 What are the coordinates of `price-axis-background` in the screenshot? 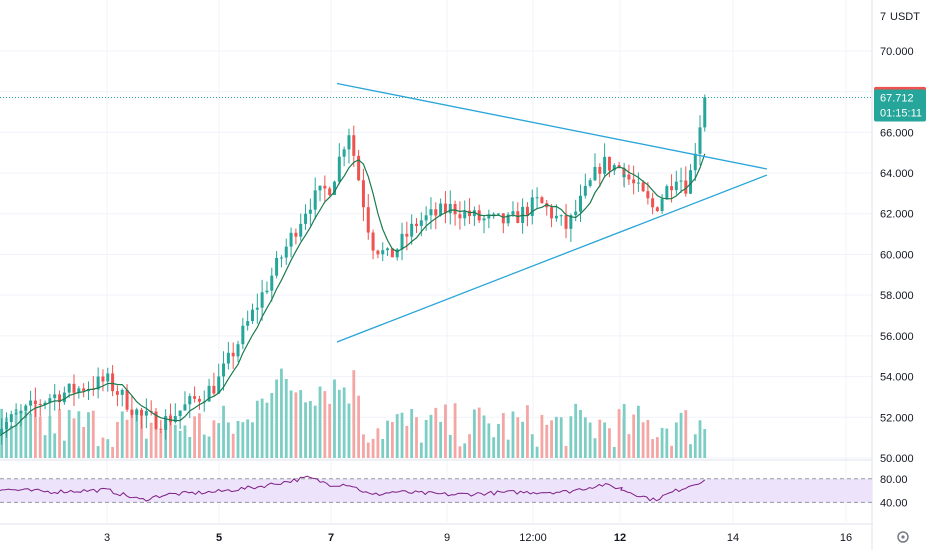 It's located at (902, 275).